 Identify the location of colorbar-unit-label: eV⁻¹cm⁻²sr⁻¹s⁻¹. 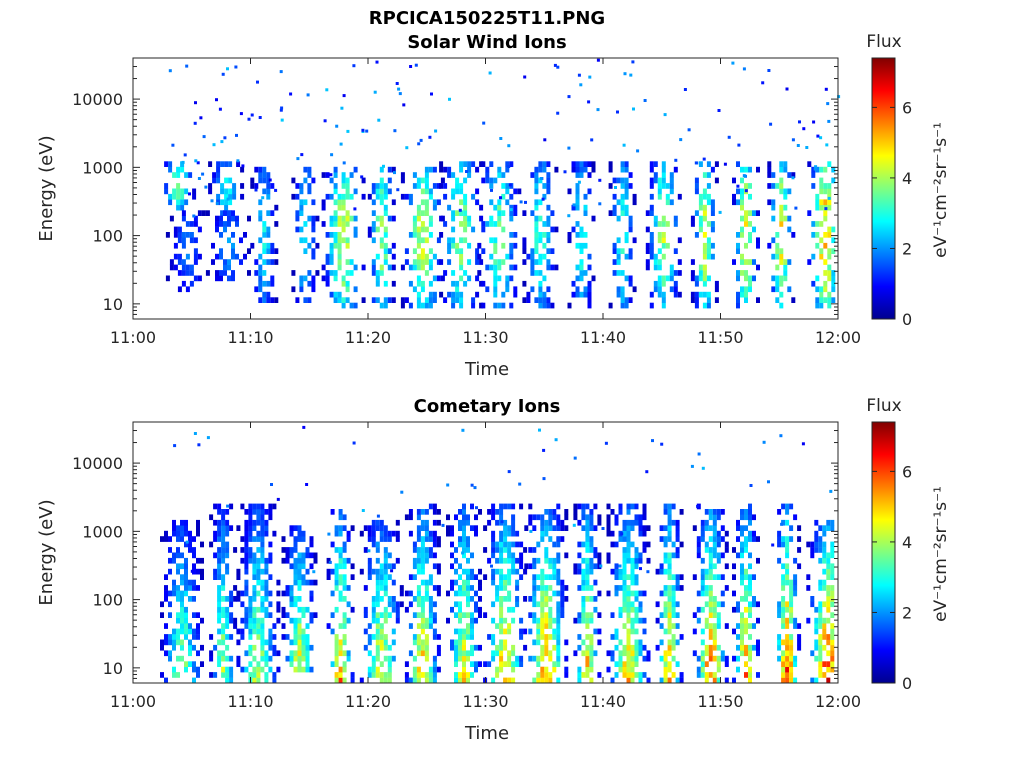
(941, 190).